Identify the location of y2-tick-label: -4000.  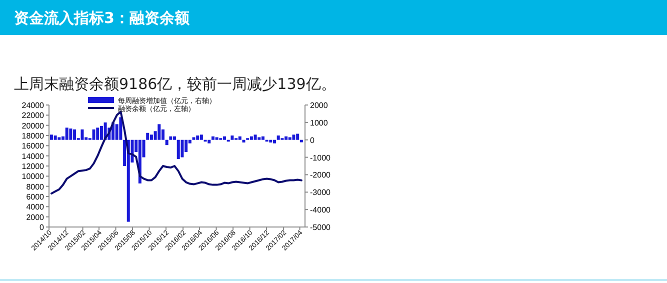
(321, 210).